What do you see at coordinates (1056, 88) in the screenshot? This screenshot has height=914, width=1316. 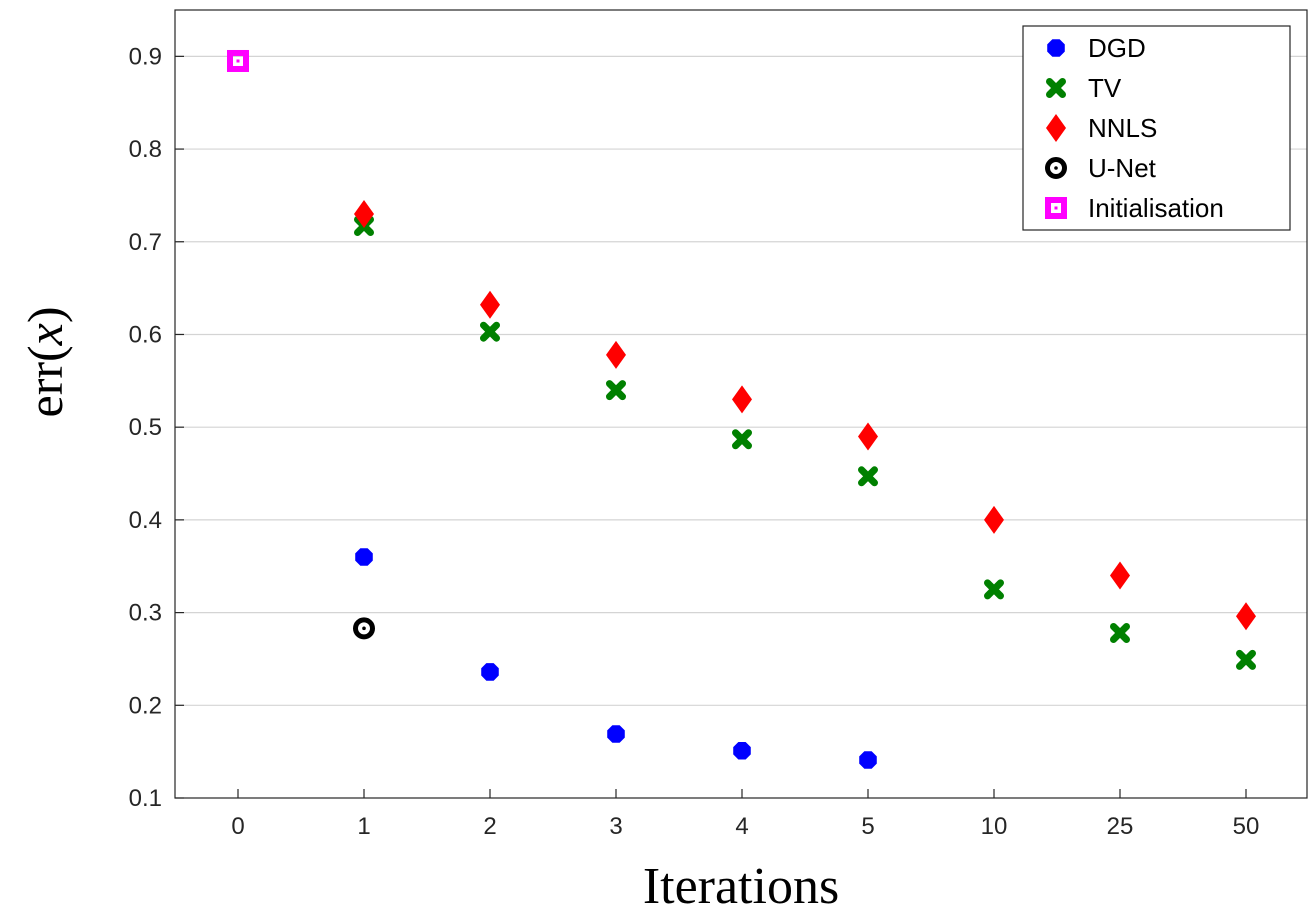 I see `legend-marker-tv` at bounding box center [1056, 88].